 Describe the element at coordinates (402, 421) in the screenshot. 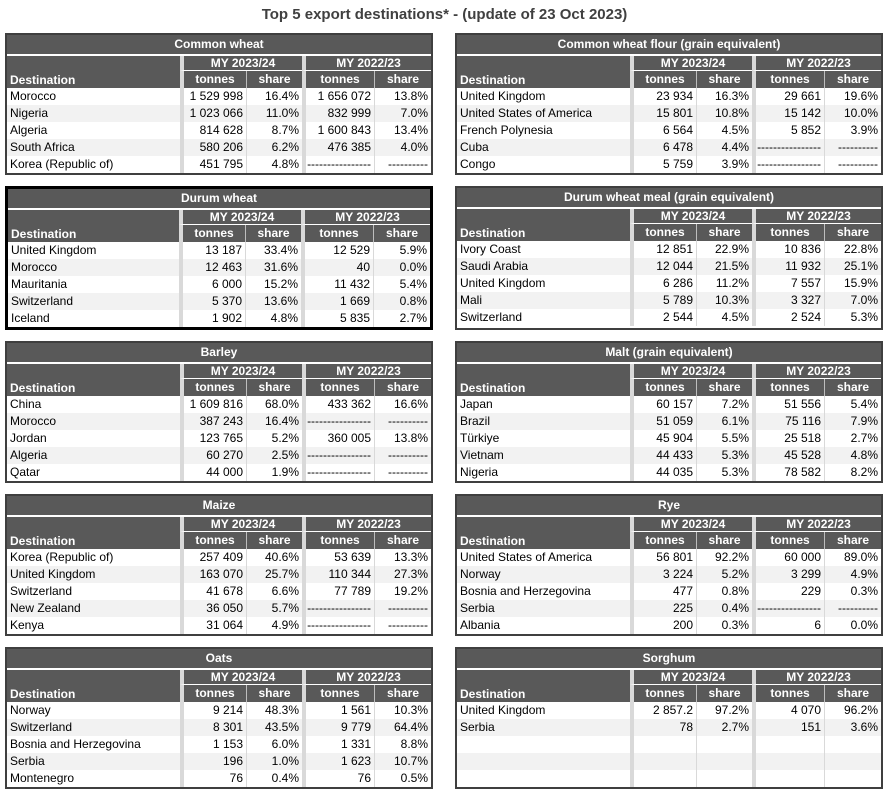

I see `share-cell: ----------` at that location.